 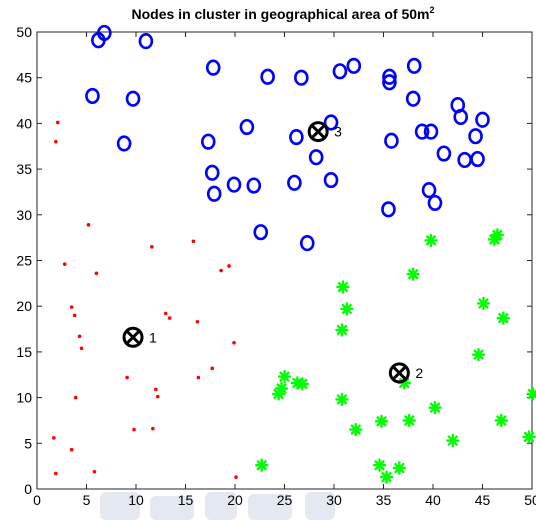 I want to click on x-tick-label: 30, so click(x=334, y=500).